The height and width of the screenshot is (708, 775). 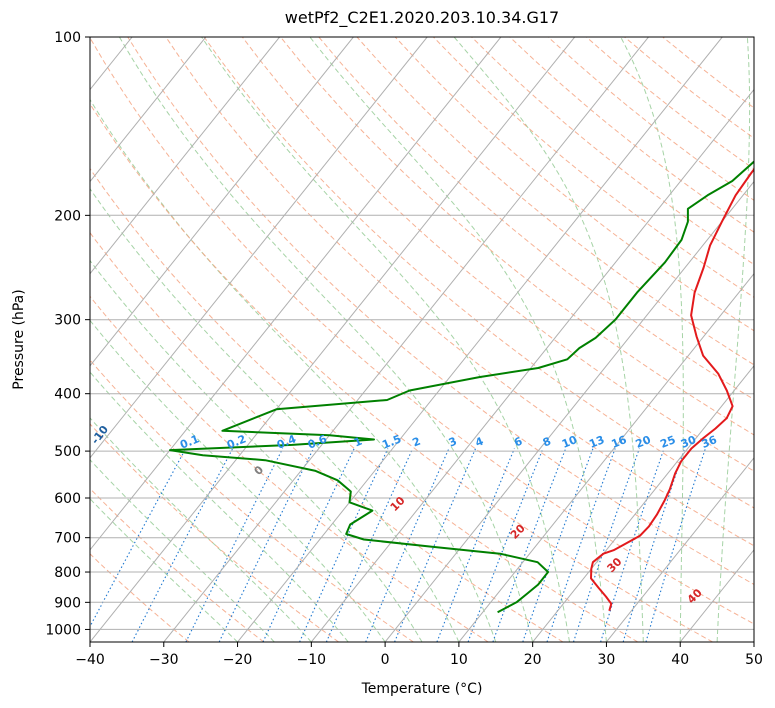 I want to click on mixing-ratio-label: 10, so click(x=569, y=442).